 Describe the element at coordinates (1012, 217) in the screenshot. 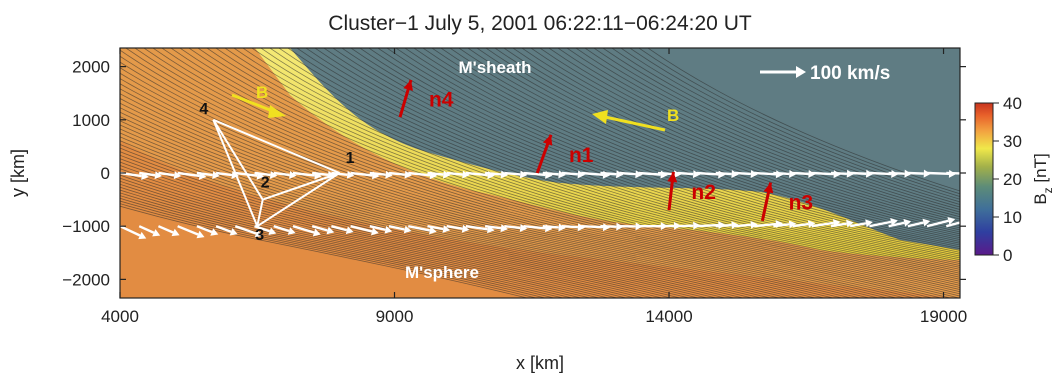

I see `colorbar-tick-label: 10` at that location.